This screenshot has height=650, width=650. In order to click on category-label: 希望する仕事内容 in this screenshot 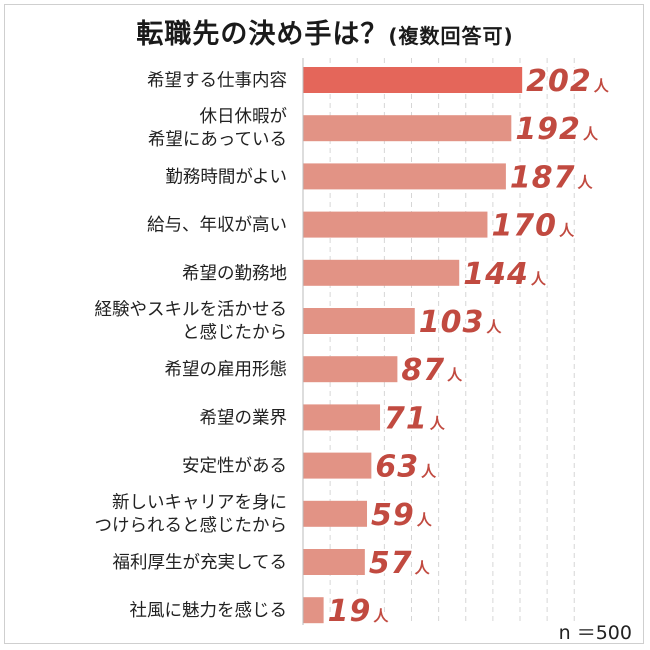, I will do `click(217, 81)`.